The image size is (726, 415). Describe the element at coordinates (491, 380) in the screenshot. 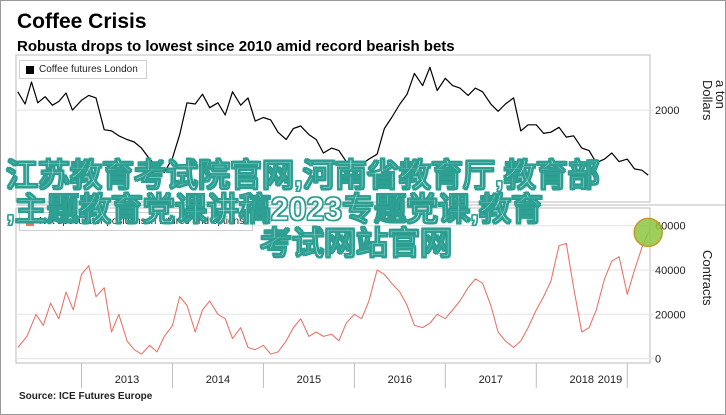

I see `x-tick-label: 2017` at that location.